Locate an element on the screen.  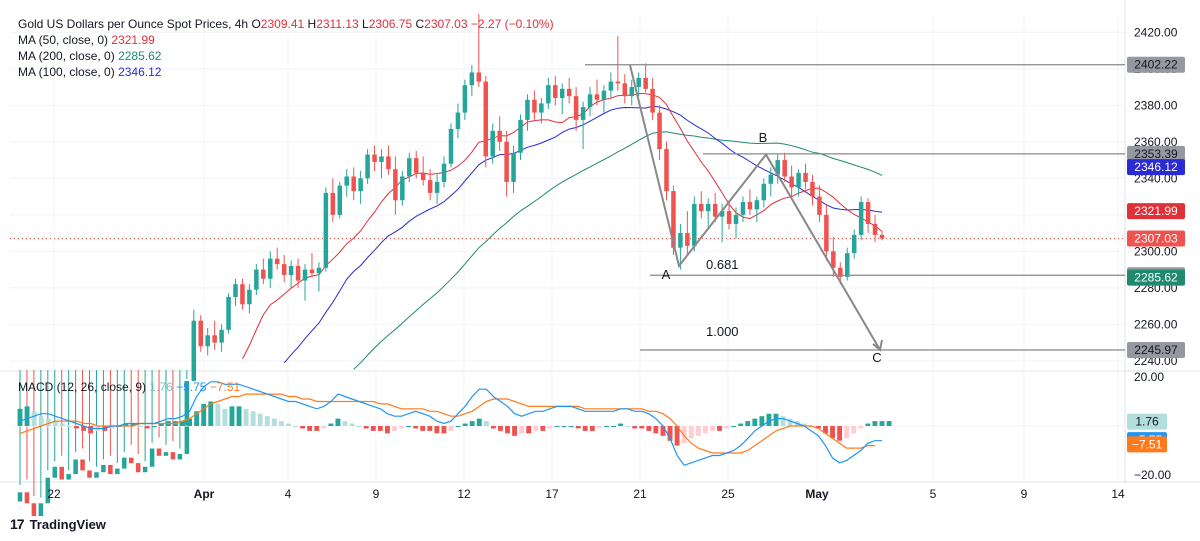
macd-legend: MACD (12, 26, close, 9) 1.76 −5.75 −7.51 is located at coordinates (129, 387).